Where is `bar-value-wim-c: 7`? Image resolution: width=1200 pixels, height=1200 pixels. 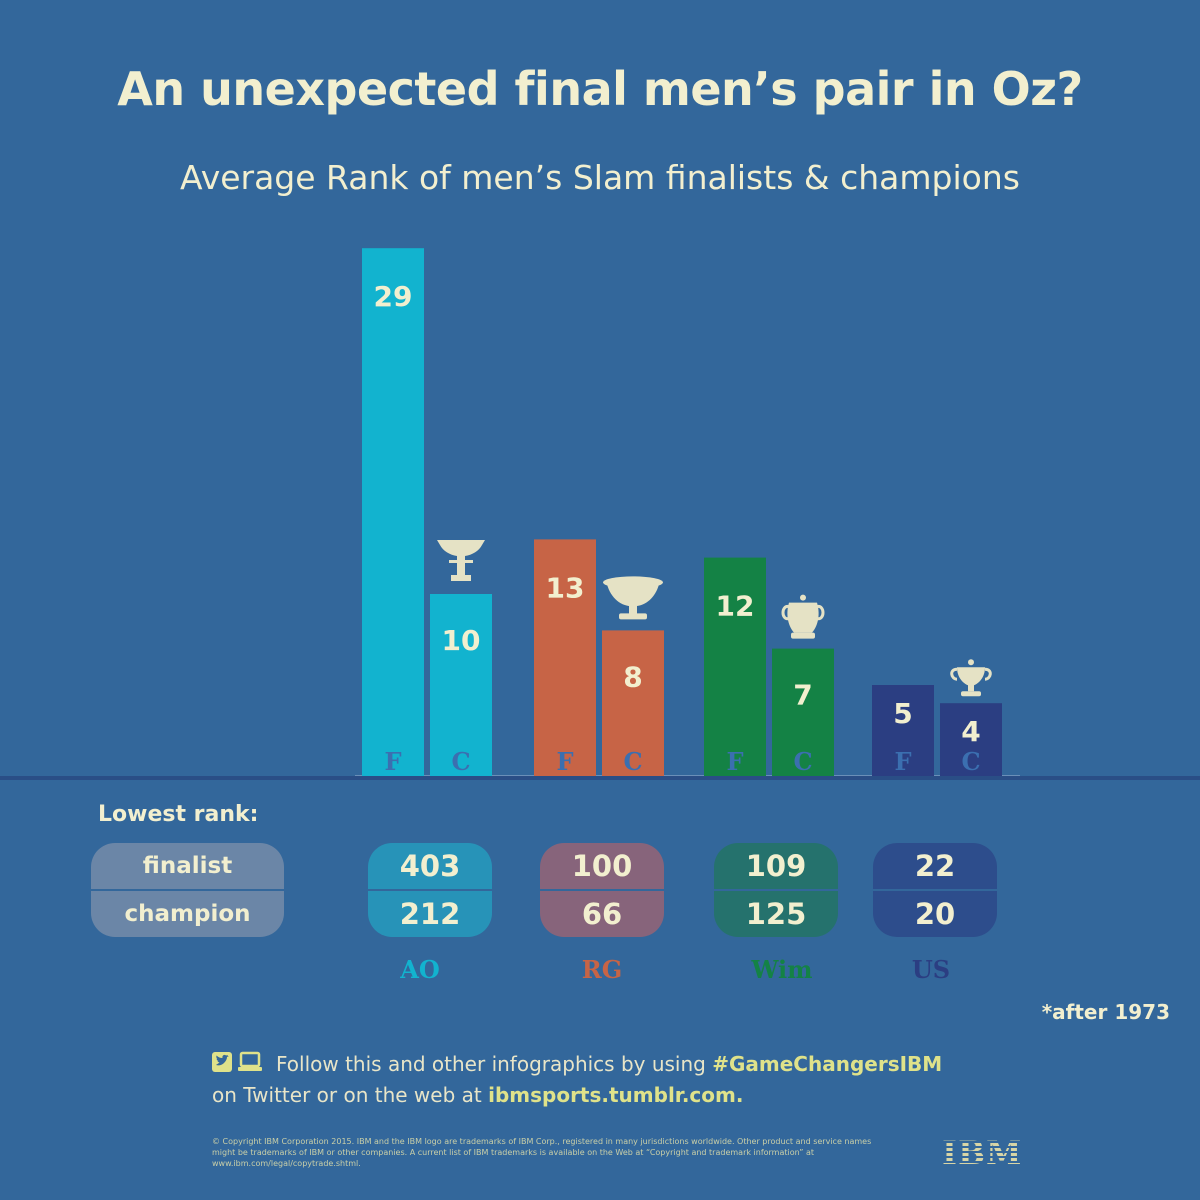 bar-value-wim-c: 7 is located at coordinates (802, 695).